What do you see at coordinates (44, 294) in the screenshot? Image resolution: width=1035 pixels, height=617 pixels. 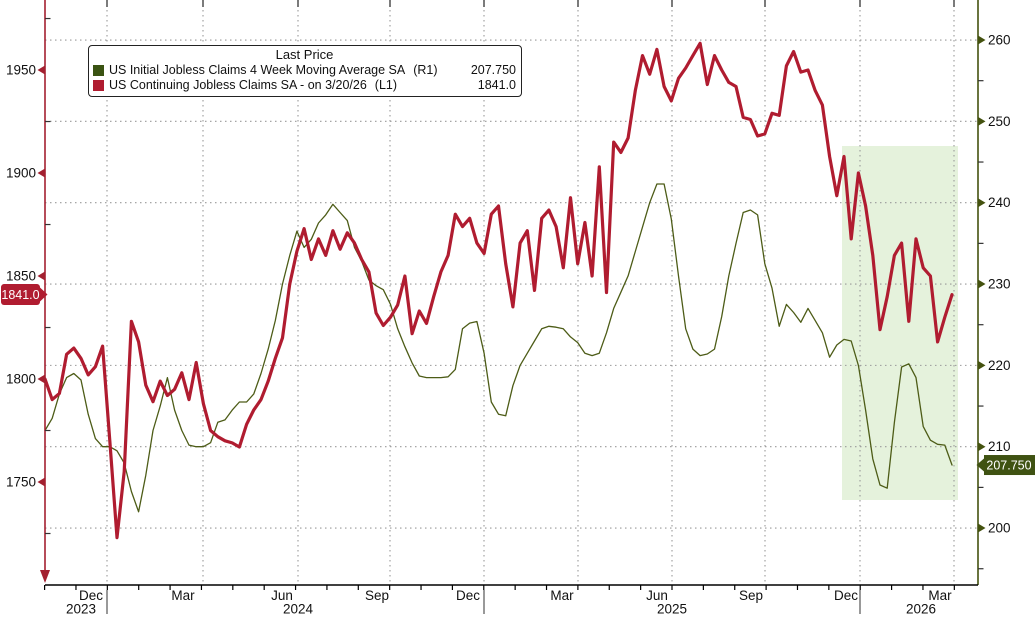 I see `left-badge-arrow-icon` at bounding box center [44, 294].